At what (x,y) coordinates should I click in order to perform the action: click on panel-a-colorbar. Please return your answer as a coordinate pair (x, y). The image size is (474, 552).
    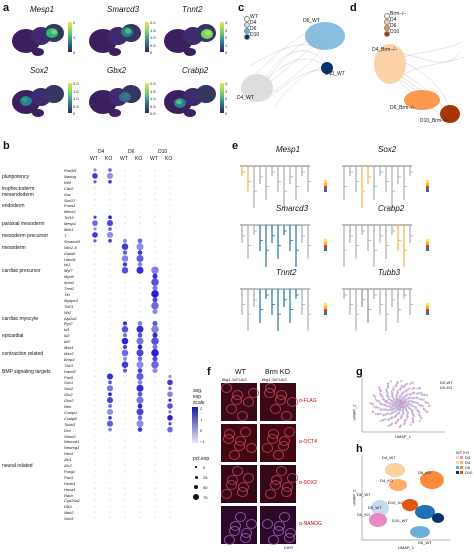
    Looking at the image, I should click on (147, 37).